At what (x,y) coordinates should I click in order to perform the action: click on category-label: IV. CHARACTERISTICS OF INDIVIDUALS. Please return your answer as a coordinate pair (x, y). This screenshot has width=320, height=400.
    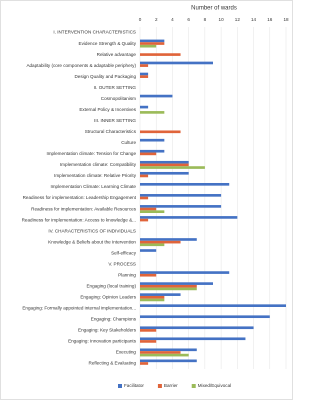
    Looking at the image, I should click on (92, 230).